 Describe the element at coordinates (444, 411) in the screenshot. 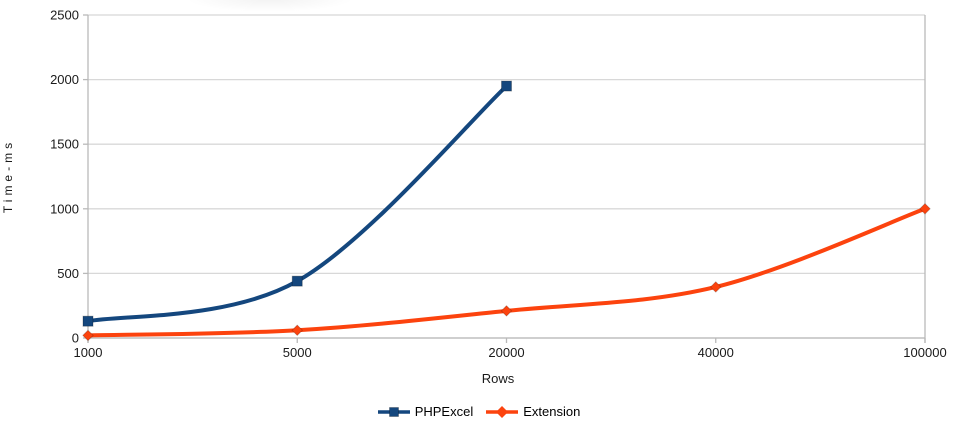

I see `legend-label-phpexcel: PHPExcel` at that location.